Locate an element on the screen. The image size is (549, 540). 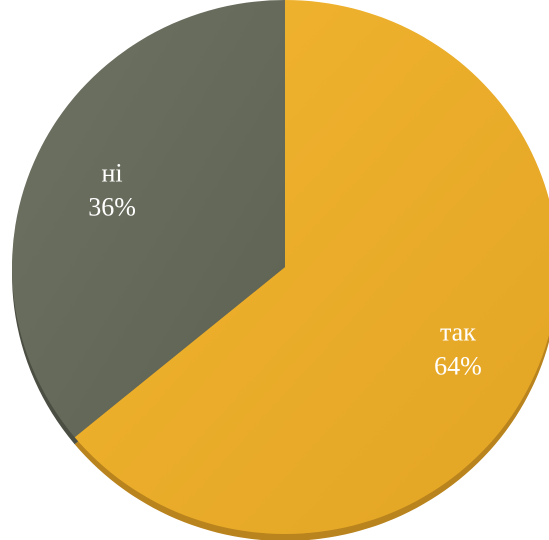
slice-category-label-0: так is located at coordinates (458, 332).